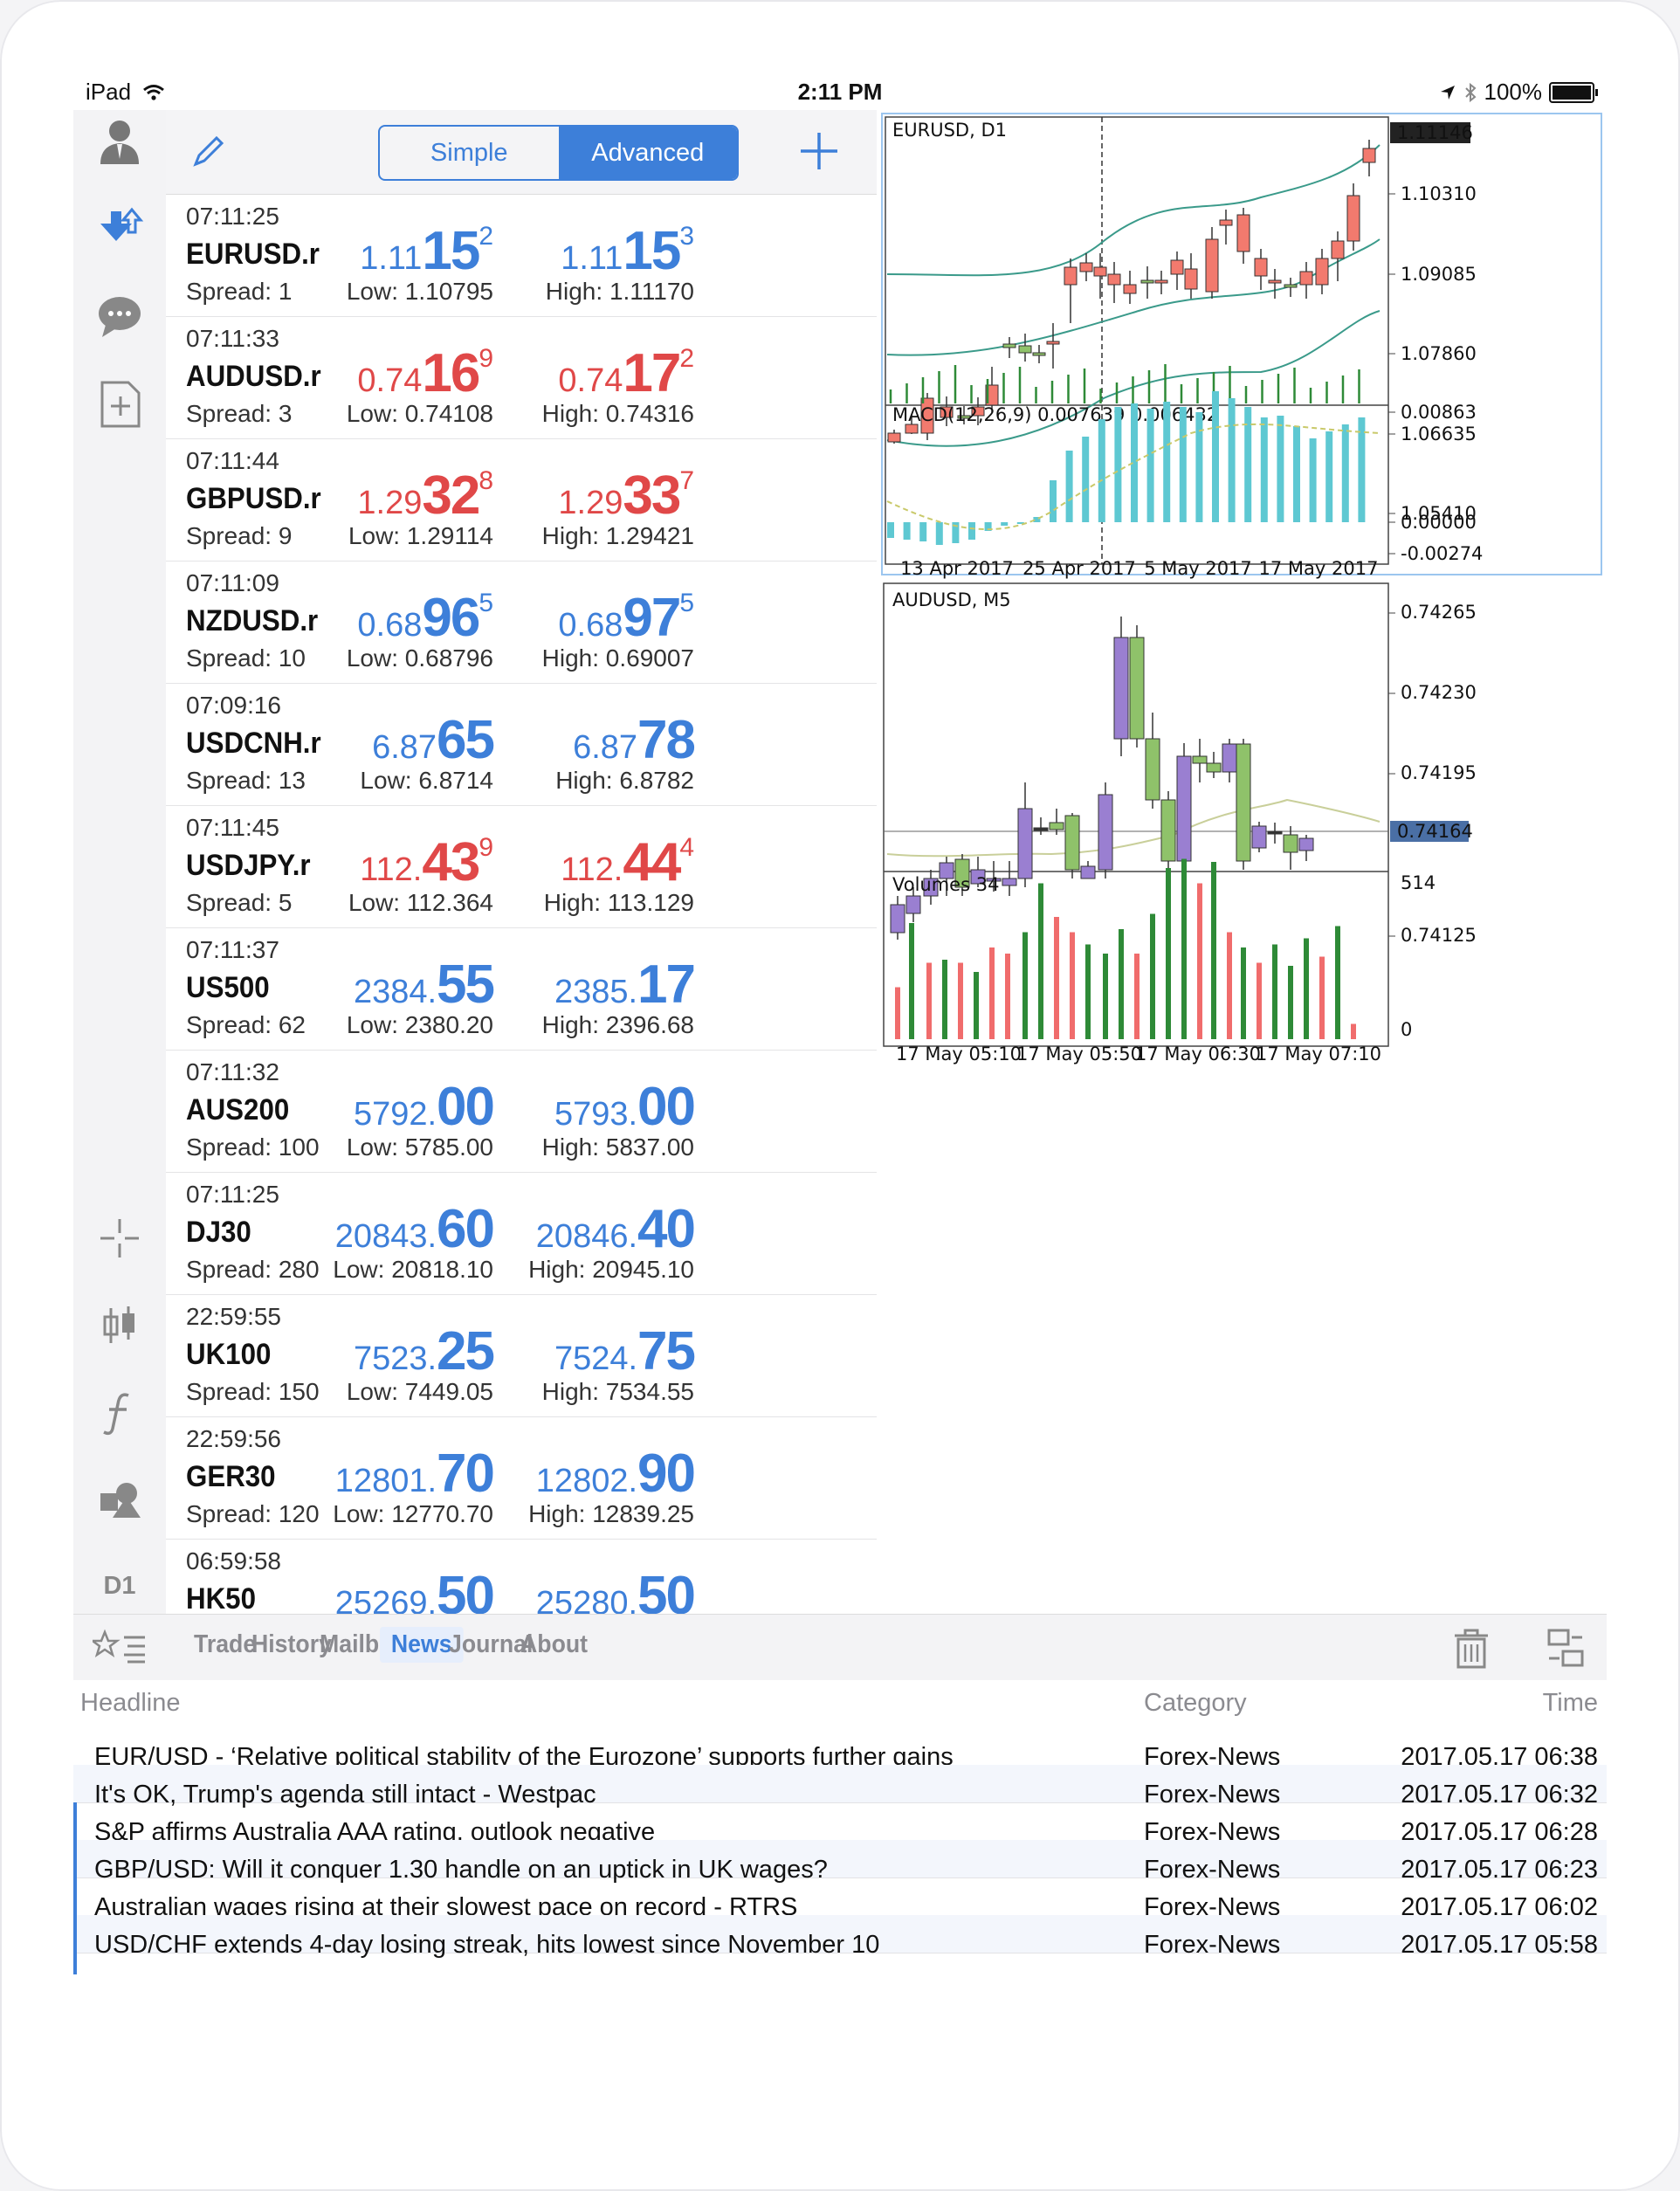 This screenshot has height=2191, width=1680. I want to click on bid-price: 5792.00, so click(407, 1107).